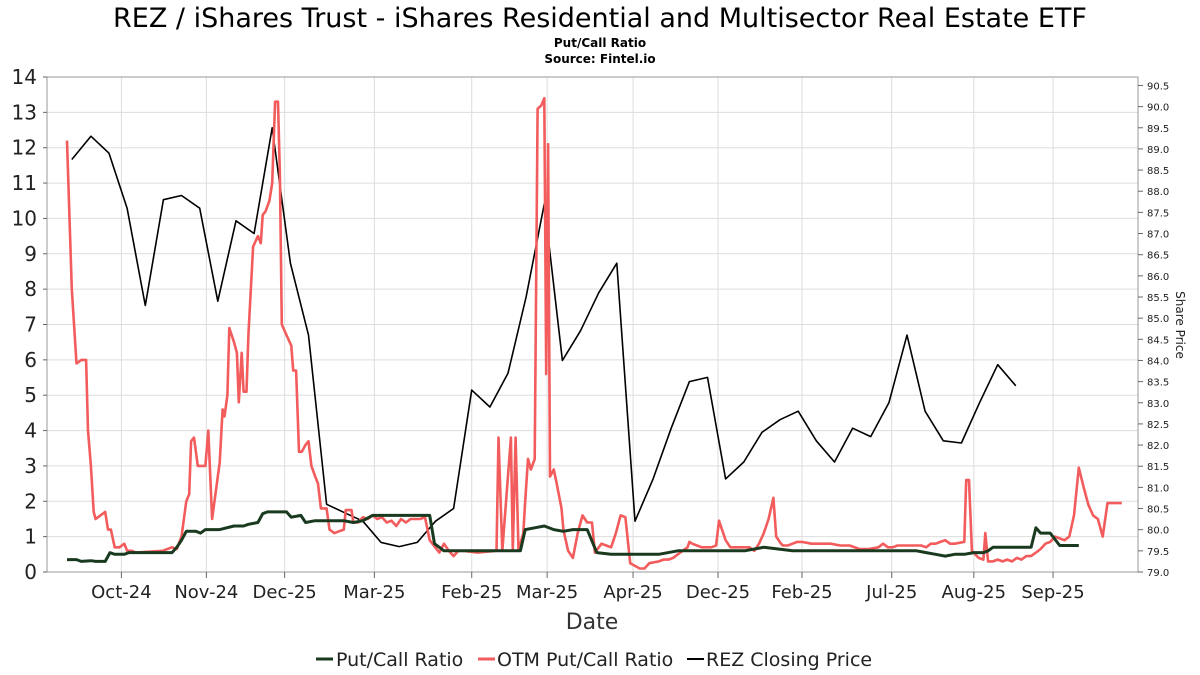 The image size is (1200, 675). Describe the element at coordinates (599, 59) in the screenshot. I see `chart-subtitle-line-2: Source: Fintel.io` at that location.